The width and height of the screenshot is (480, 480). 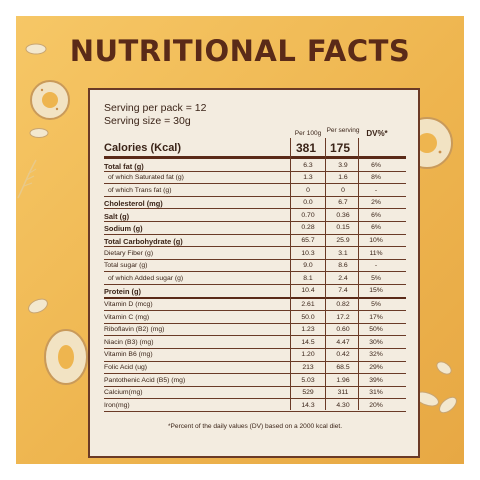 What do you see at coordinates (376, 380) in the screenshot?
I see `dv-value: 39%` at bounding box center [376, 380].